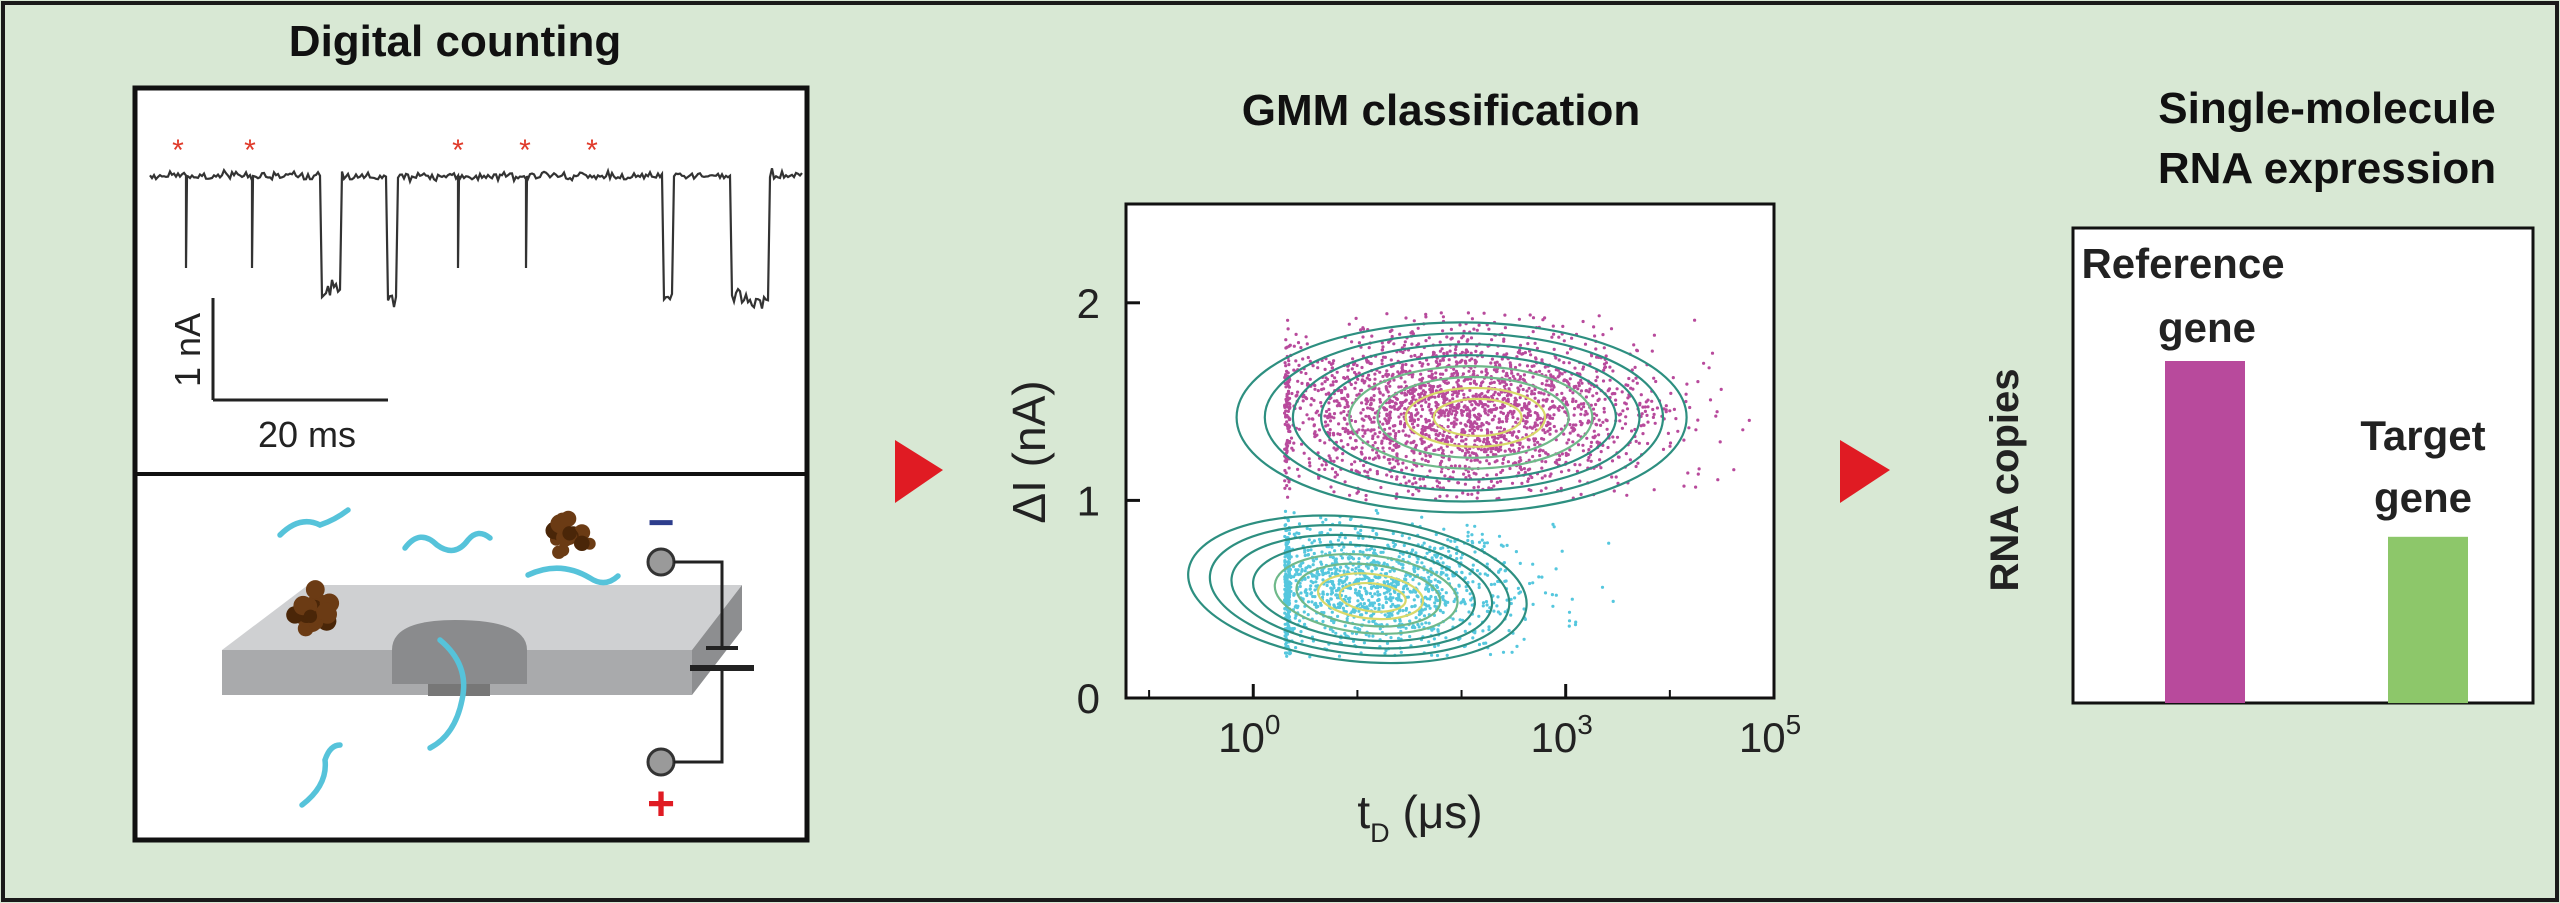 The image size is (2560, 903). Describe the element at coordinates (1762, 737) in the screenshot. I see `x-tick-base: 10` at that location.